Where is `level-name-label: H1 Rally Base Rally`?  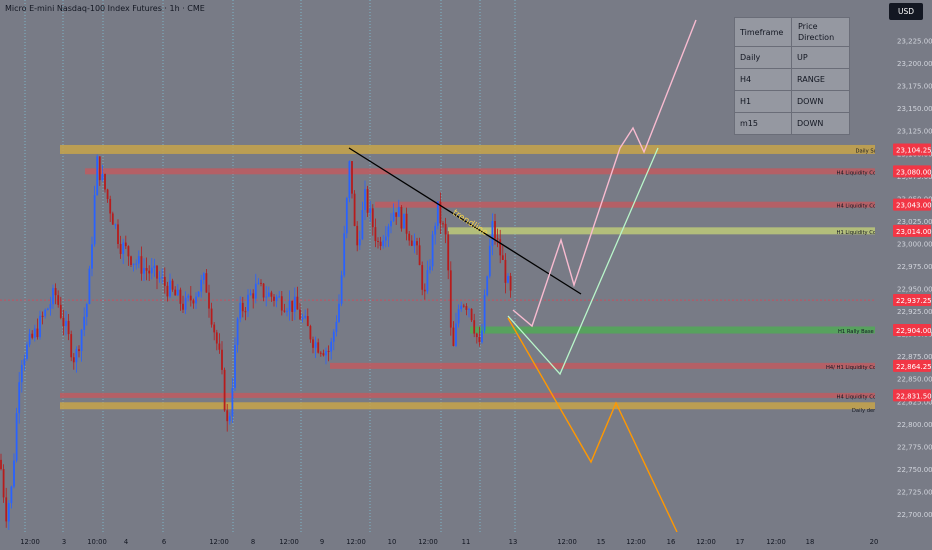 level-name-label: H1 Rally Base Rally is located at coordinates (863, 332).